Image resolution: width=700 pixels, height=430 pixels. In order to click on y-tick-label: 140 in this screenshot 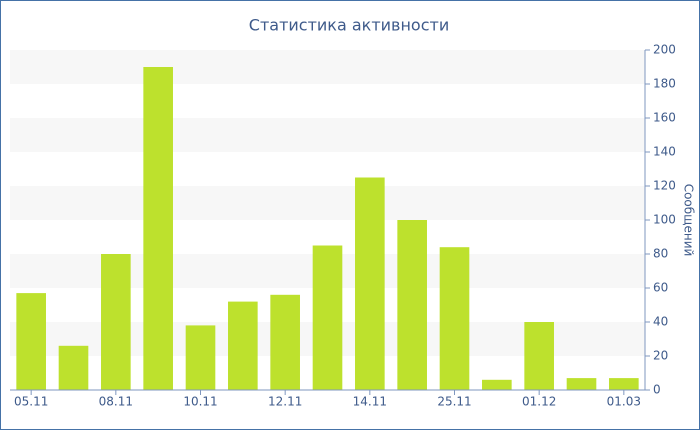, I will do `click(664, 152)`.